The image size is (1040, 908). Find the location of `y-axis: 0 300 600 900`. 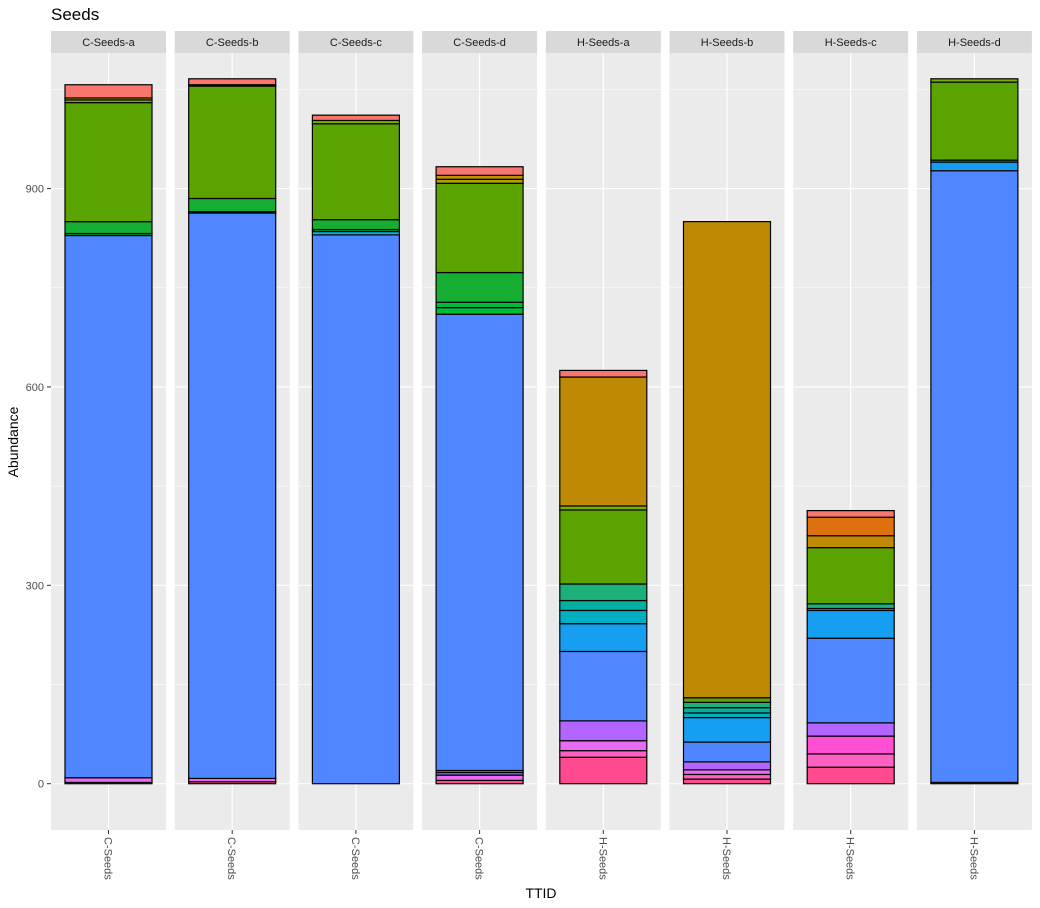

y-axis: 0 300 600 900 is located at coordinates (38, 487).